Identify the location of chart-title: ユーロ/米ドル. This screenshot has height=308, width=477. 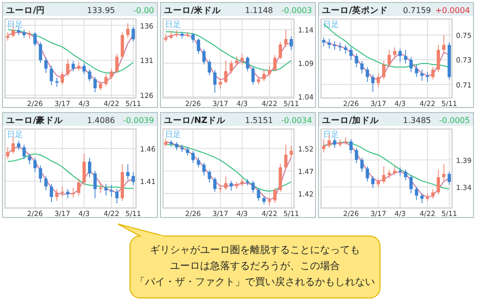
(193, 10).